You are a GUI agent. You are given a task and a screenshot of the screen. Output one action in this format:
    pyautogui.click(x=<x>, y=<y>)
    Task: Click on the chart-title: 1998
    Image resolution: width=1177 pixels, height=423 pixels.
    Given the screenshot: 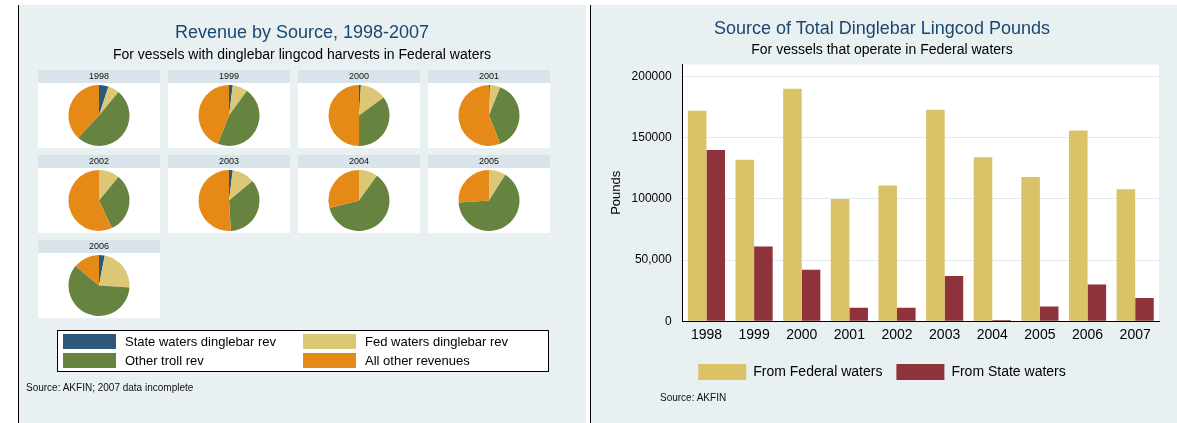 What is the action you would take?
    pyautogui.click(x=99, y=76)
    